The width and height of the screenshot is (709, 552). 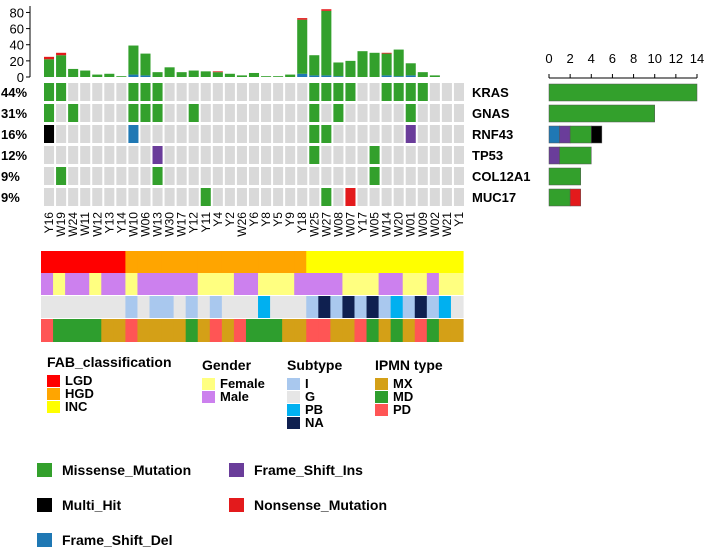 What do you see at coordinates (411, 224) in the screenshot?
I see `sample-label: W01` at bounding box center [411, 224].